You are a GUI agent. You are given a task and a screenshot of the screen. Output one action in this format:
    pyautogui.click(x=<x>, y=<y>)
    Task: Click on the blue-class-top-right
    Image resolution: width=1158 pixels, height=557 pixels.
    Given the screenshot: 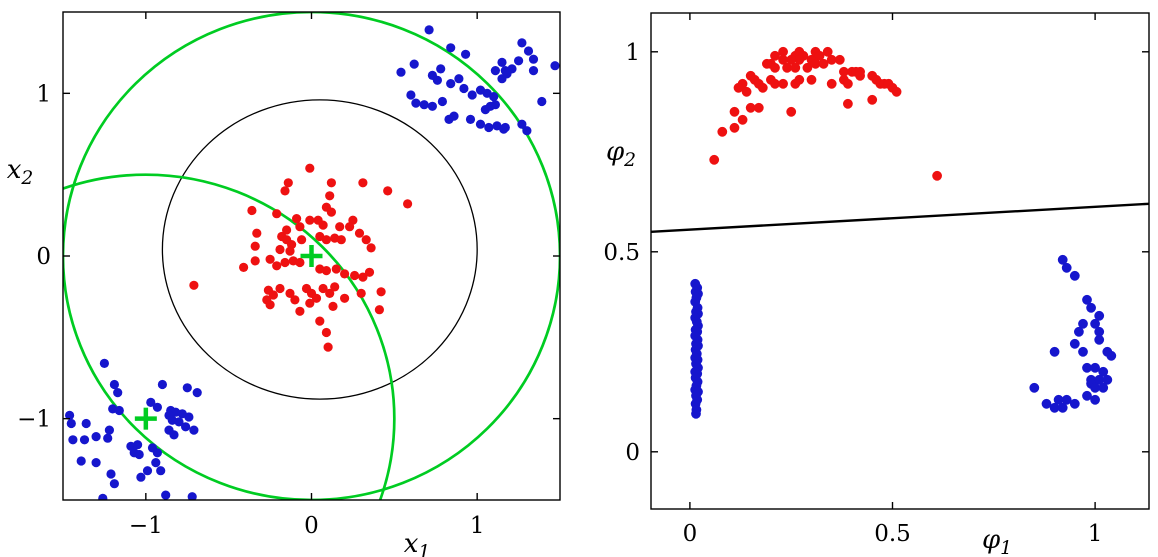 What is the action you would take?
    pyautogui.click(x=478, y=80)
    